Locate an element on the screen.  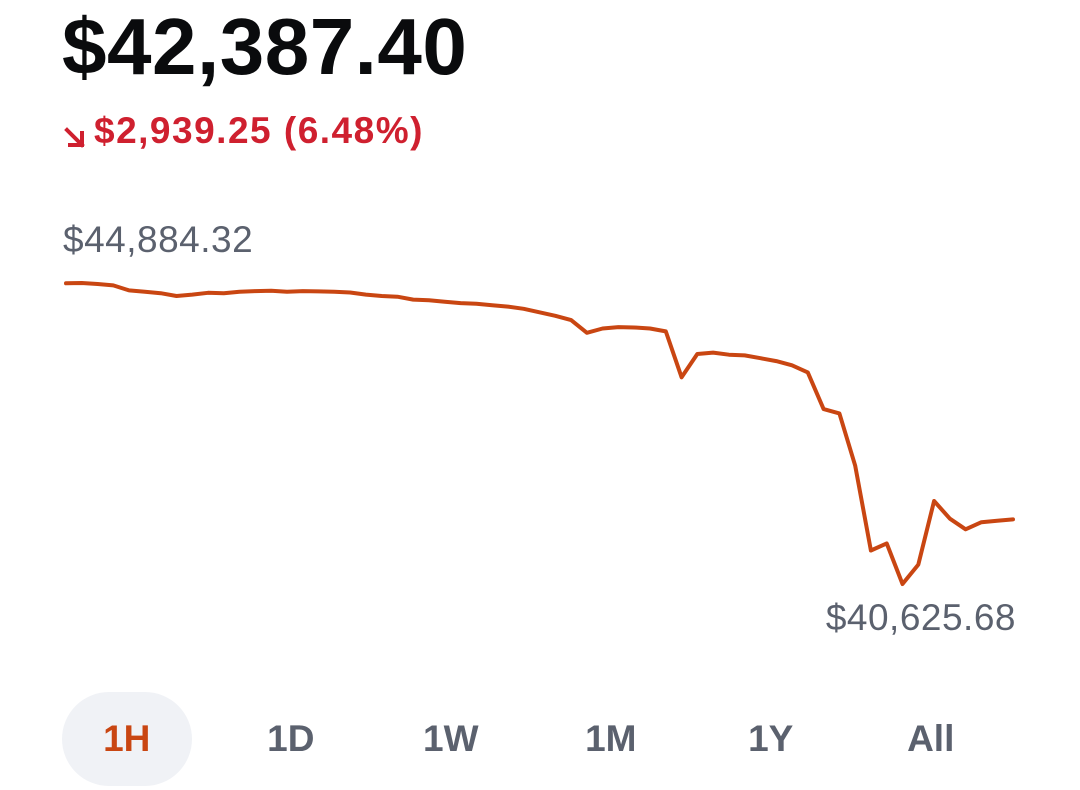
current-price: $42,387.40 is located at coordinates (265, 46).